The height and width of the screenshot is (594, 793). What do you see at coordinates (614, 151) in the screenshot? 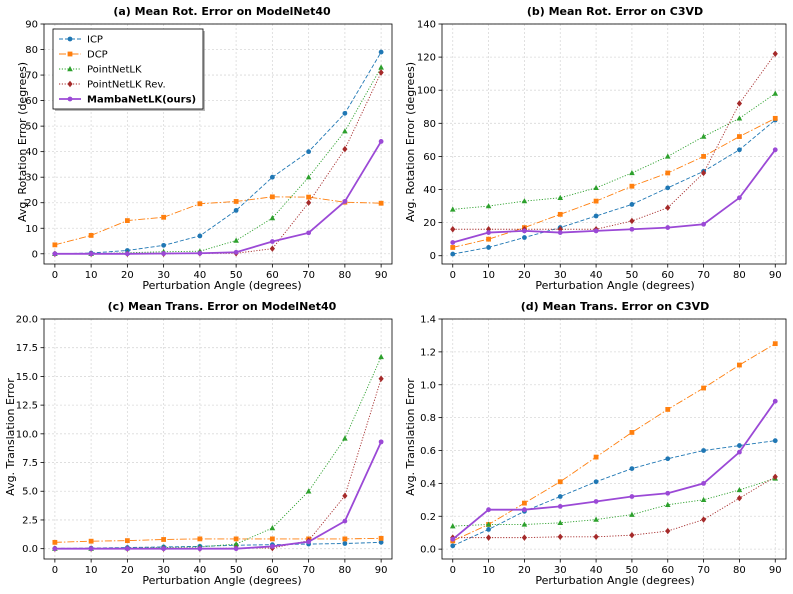
I see `series-pointnetlk` at bounding box center [614, 151].